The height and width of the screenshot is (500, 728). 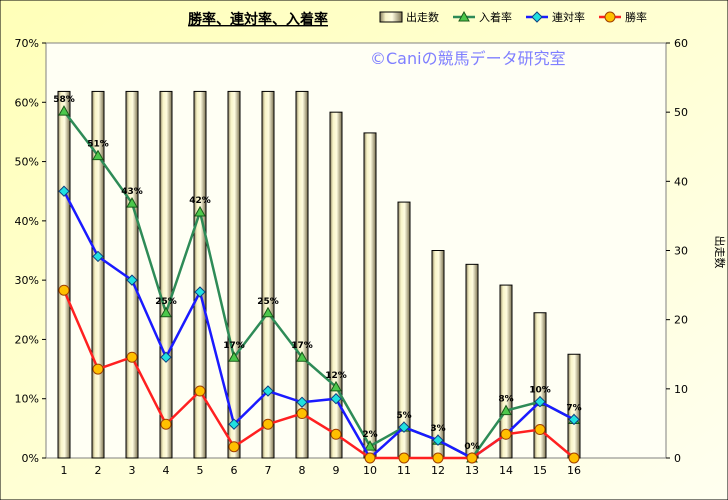 What do you see at coordinates (681, 320) in the screenshot?
I see `y-tick-label-right: 20` at bounding box center [681, 320].